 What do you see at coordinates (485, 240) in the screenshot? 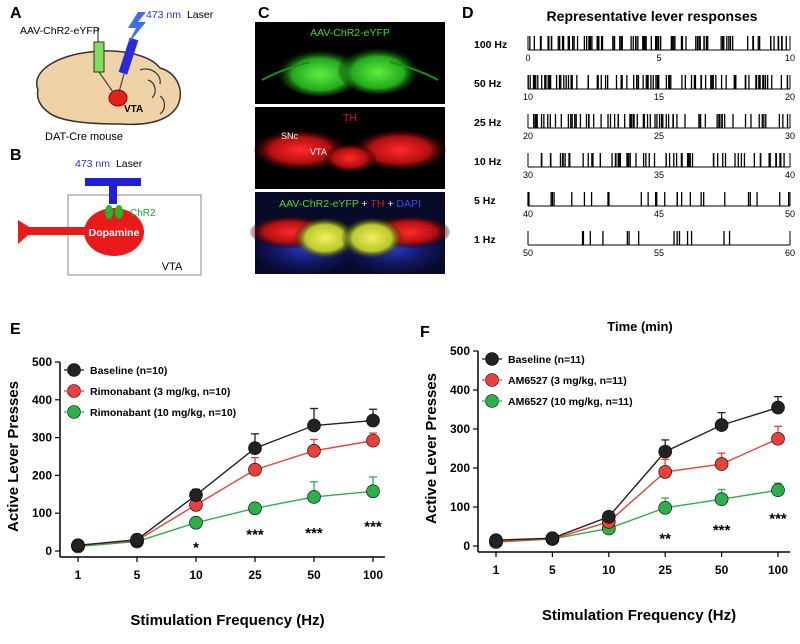
I see `raster-row-label: 1 Hz` at bounding box center [485, 240].